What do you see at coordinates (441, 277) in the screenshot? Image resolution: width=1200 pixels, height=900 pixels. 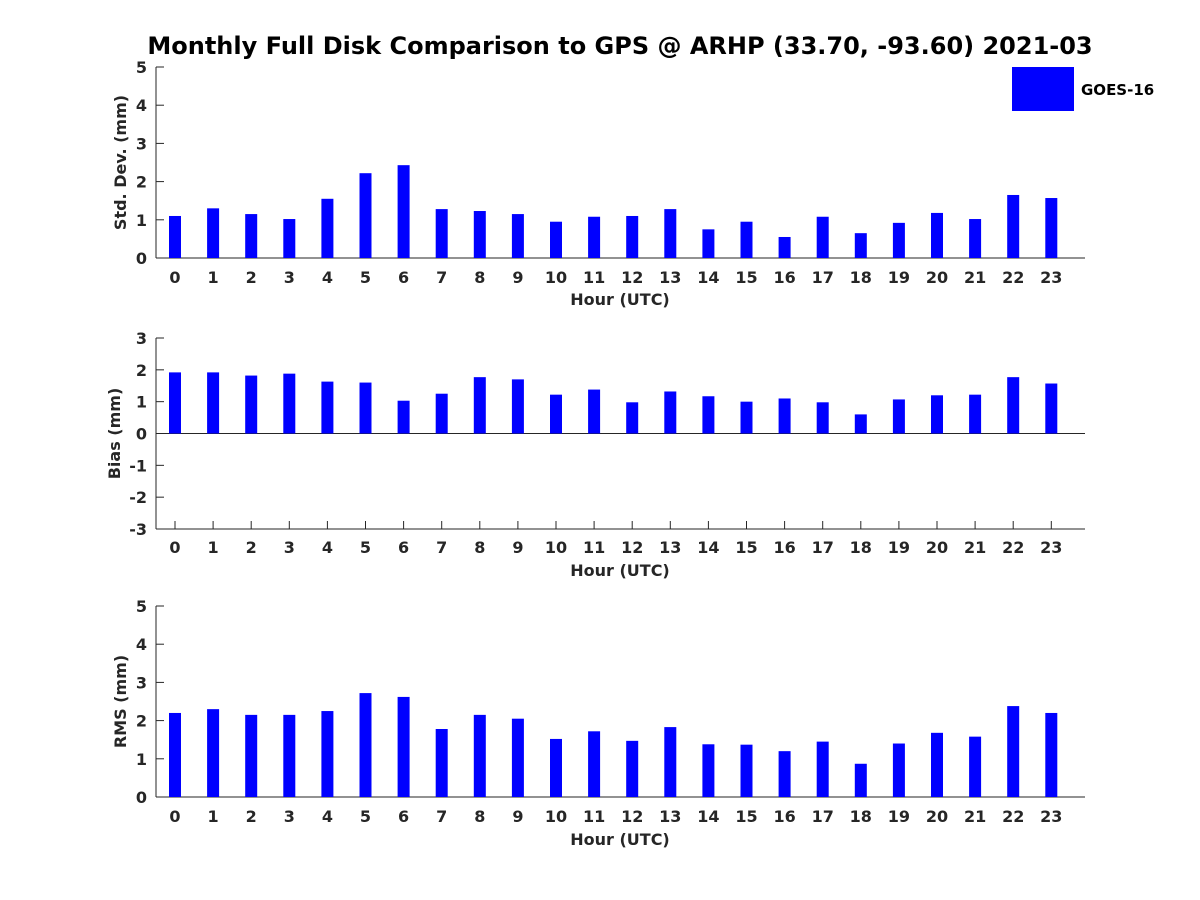 I see `stddev-xtick-label: 7` at bounding box center [441, 277].